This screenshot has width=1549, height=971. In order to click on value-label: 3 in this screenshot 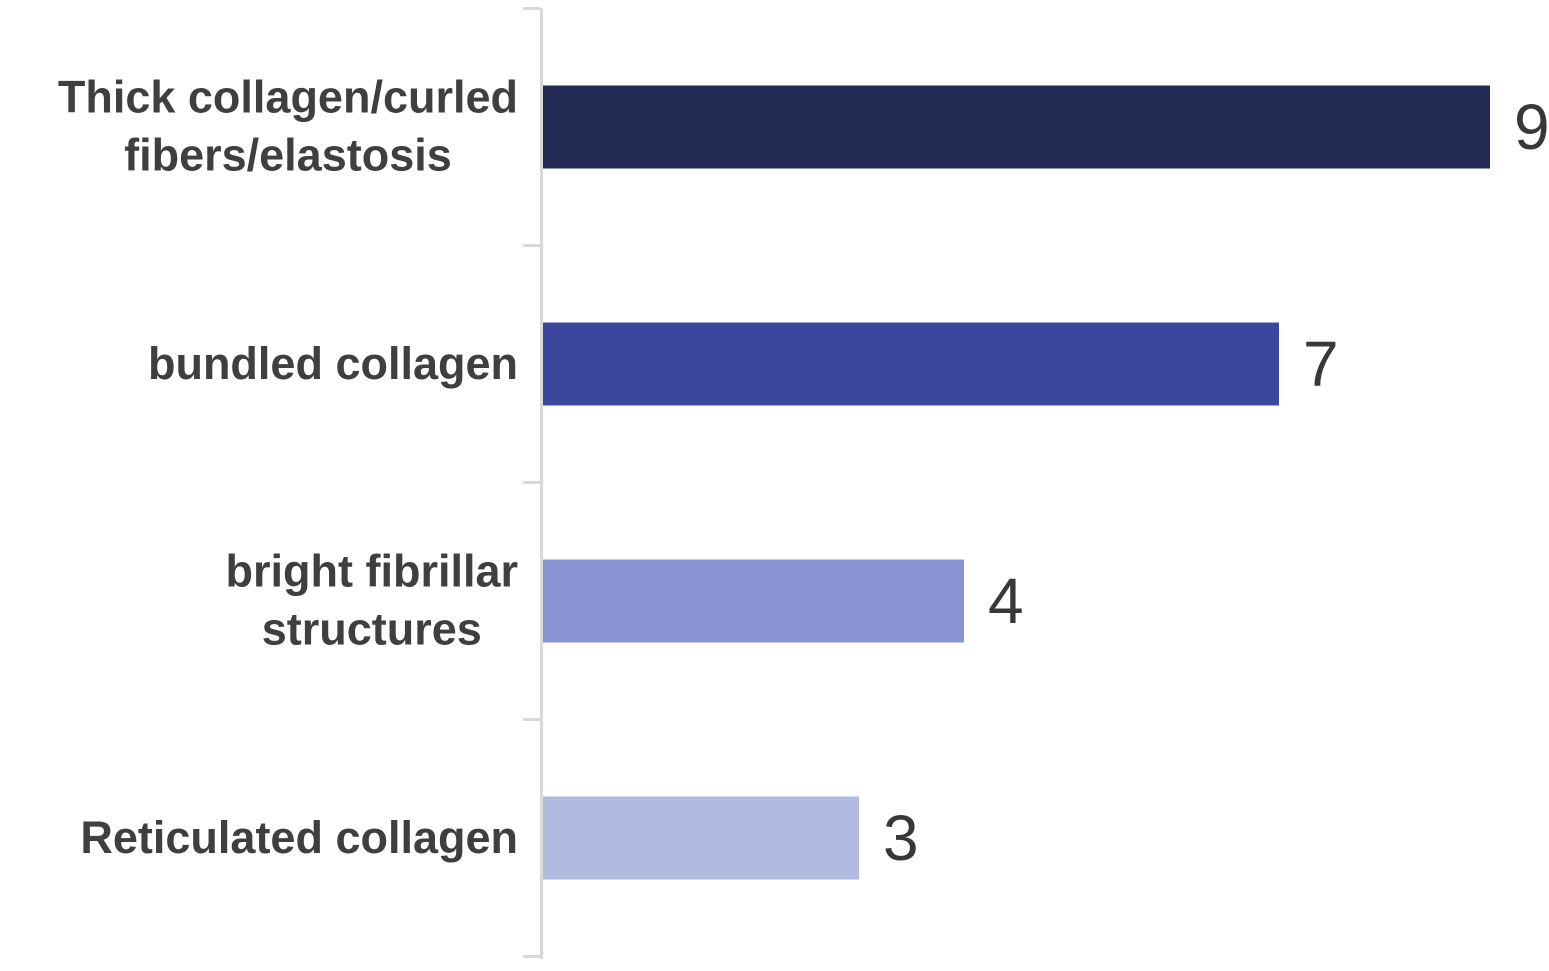, I will do `click(901, 837)`.